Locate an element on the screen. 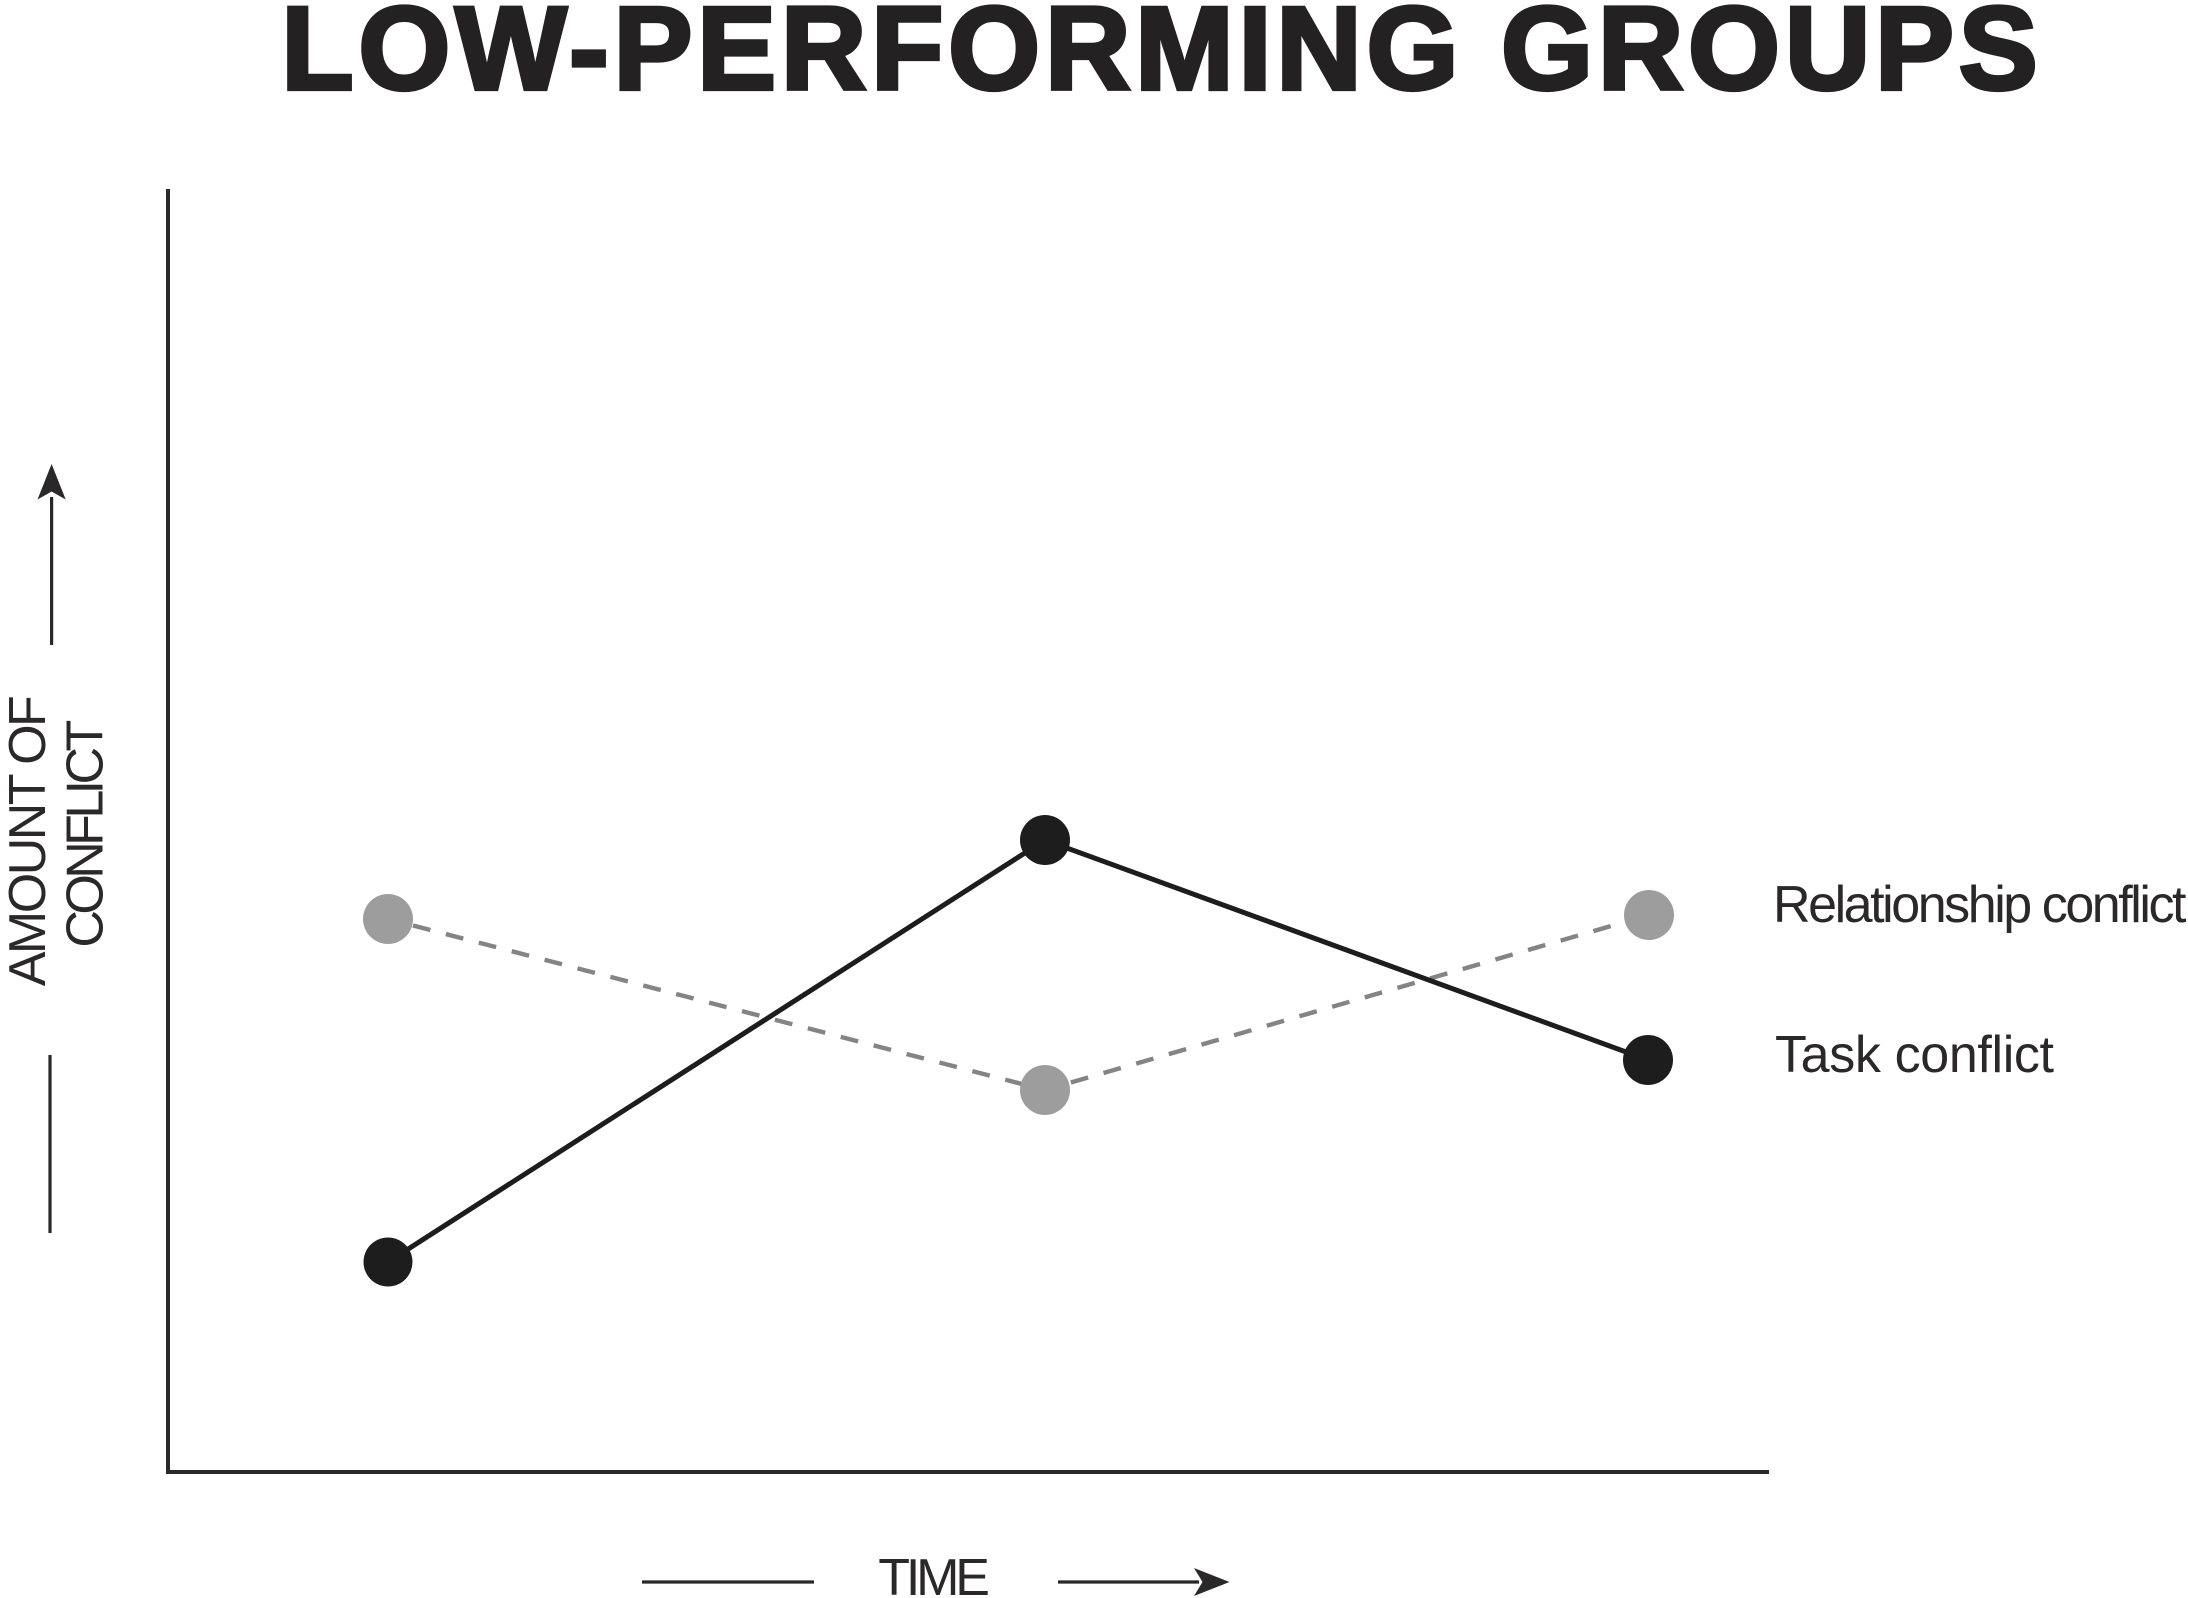  svg-text: Task conflict is located at coordinates (1915, 1055).